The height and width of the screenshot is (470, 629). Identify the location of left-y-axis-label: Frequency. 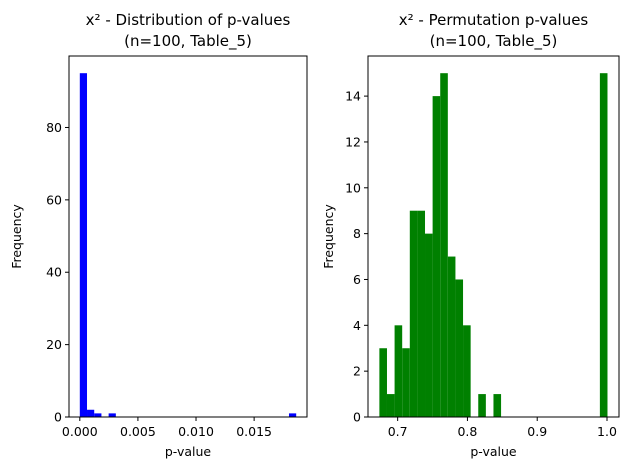
(16, 236).